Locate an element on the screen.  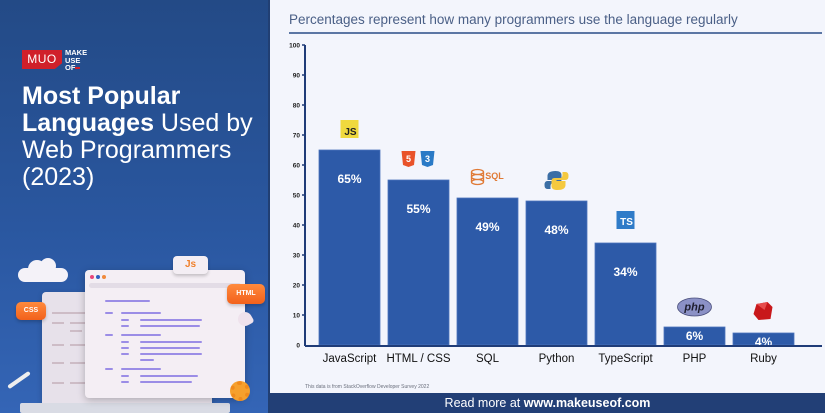
laptop-base-illustration is located at coordinates (125, 408).